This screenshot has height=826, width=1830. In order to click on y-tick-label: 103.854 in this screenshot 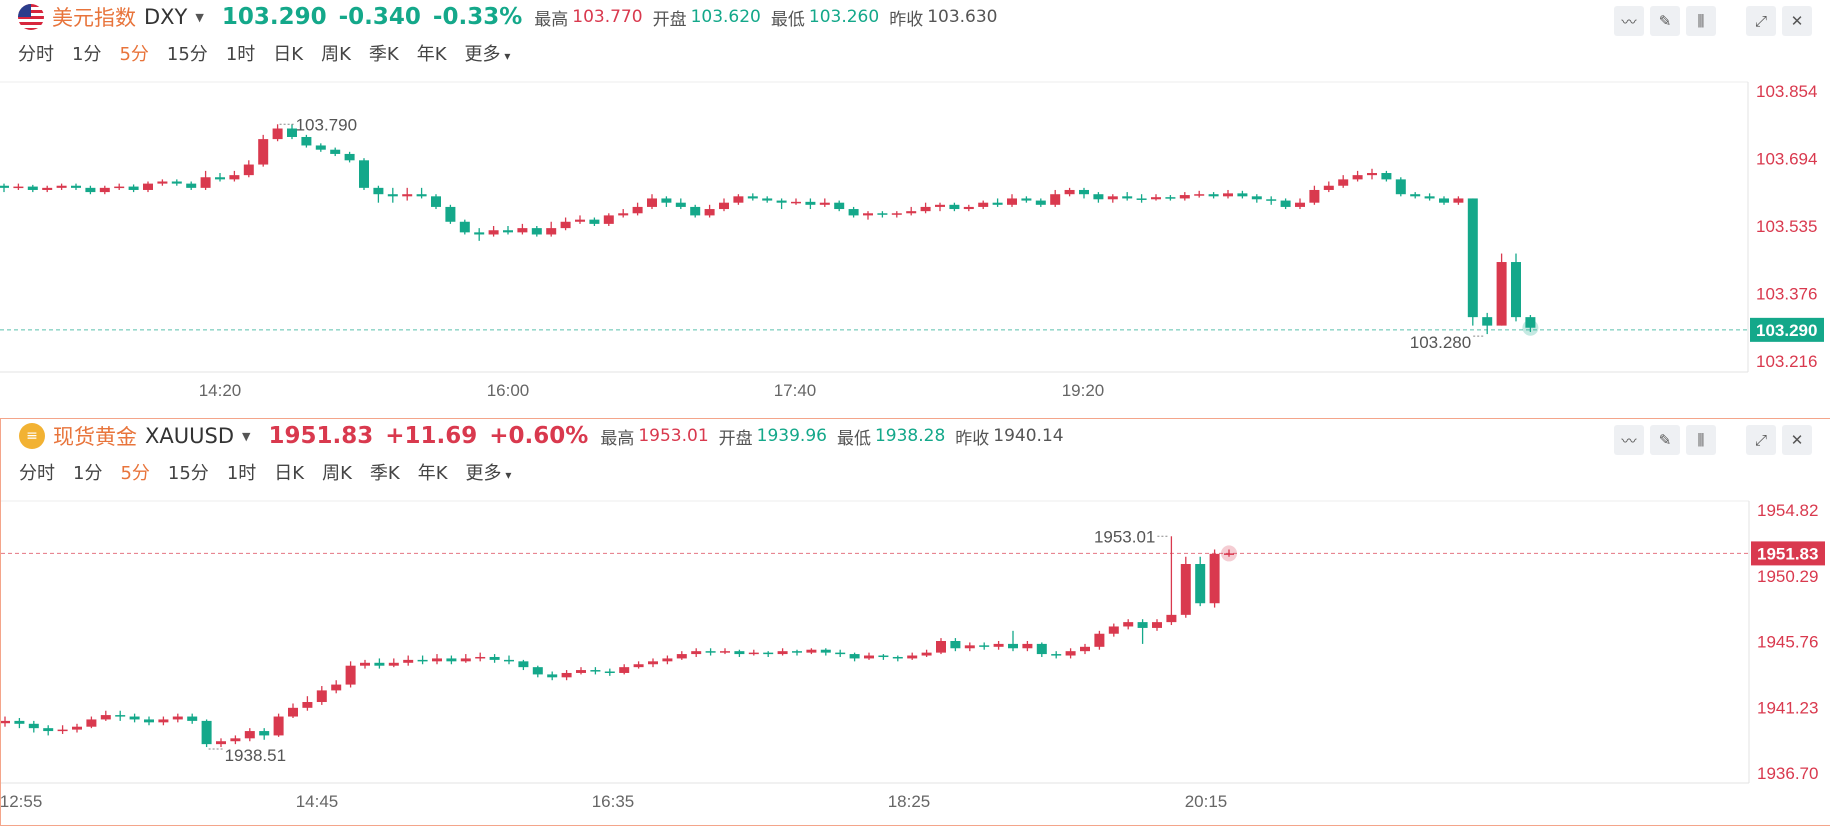, I will do `click(1786, 91)`.